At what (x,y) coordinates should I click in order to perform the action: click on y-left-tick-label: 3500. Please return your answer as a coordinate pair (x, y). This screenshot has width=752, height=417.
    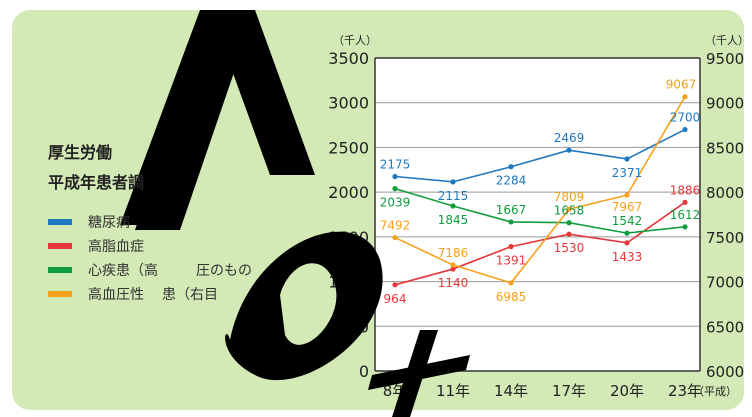
    Looking at the image, I should click on (348, 58).